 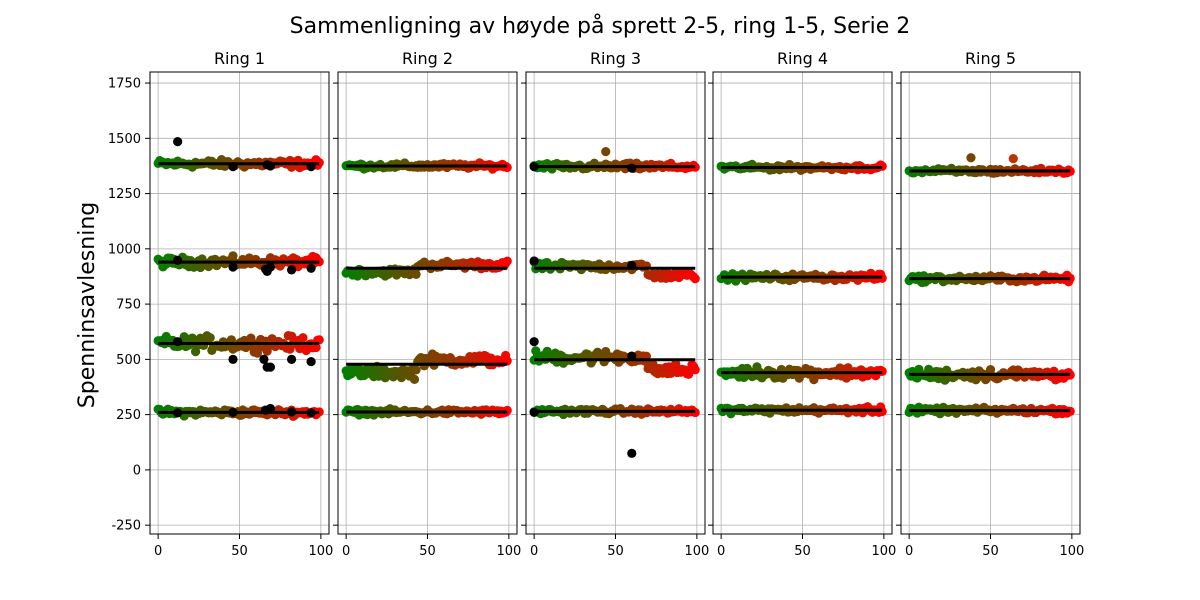 I want to click on y-tick-label: 750, so click(x=128, y=305).